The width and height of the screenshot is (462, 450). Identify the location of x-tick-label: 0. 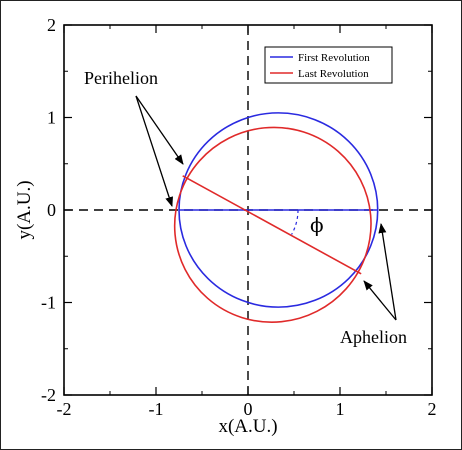
(248, 409).